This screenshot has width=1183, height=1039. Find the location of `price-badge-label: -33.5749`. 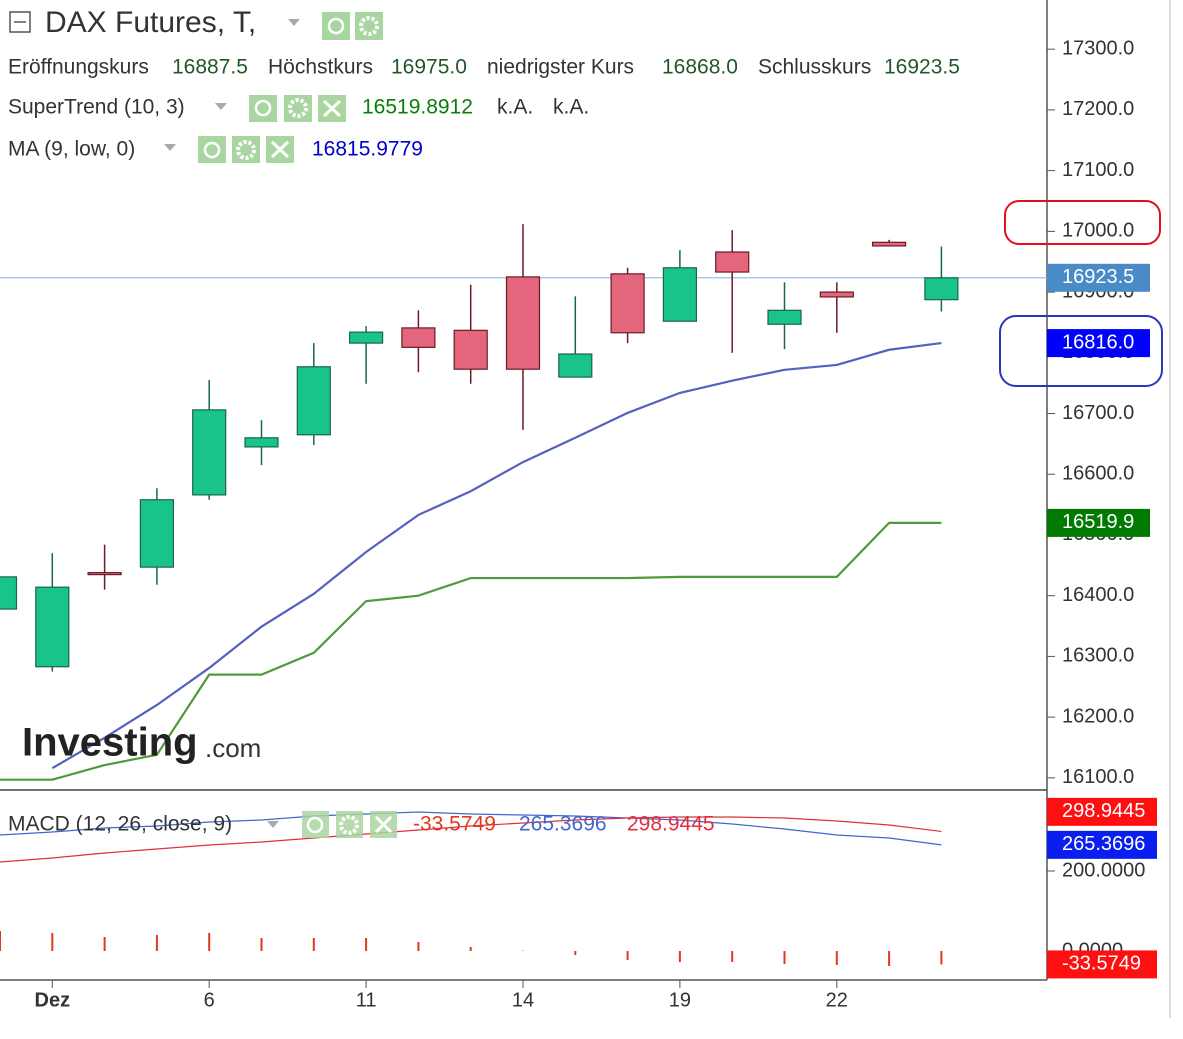

price-badge-label: -33.5749 is located at coordinates (1101, 964).